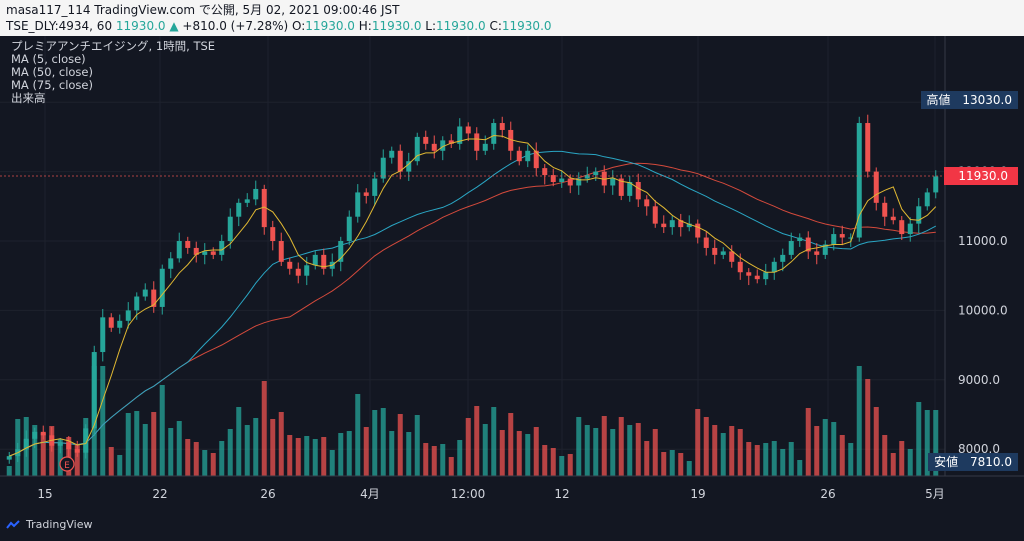 The image size is (1024, 541). What do you see at coordinates (44, 494) in the screenshot?
I see `time-tick-label: 15` at bounding box center [44, 494].